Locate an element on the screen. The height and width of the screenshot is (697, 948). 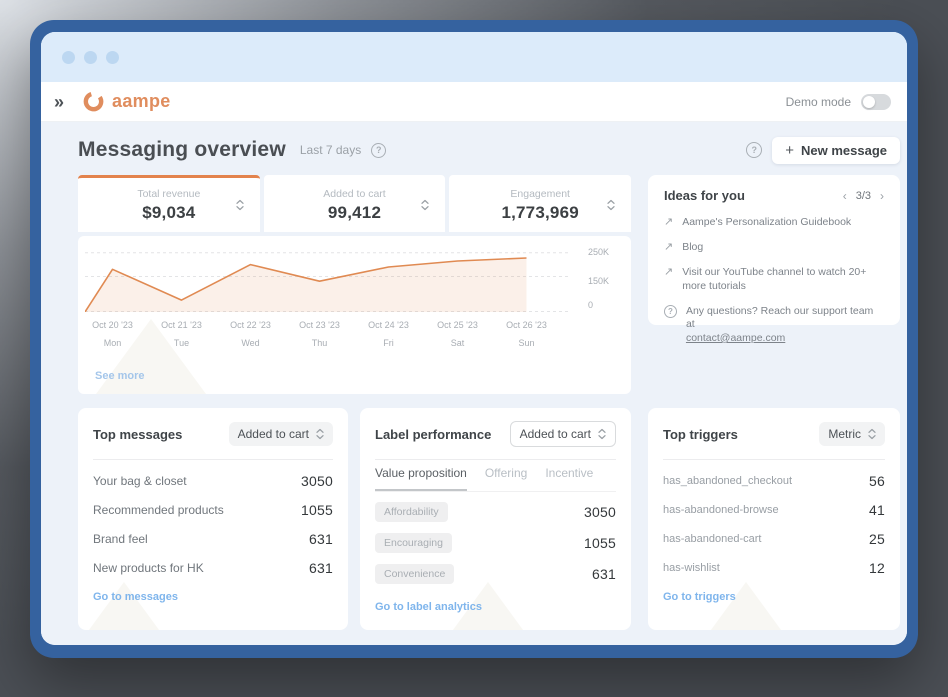
toggle-knob is located at coordinates (869, 101).